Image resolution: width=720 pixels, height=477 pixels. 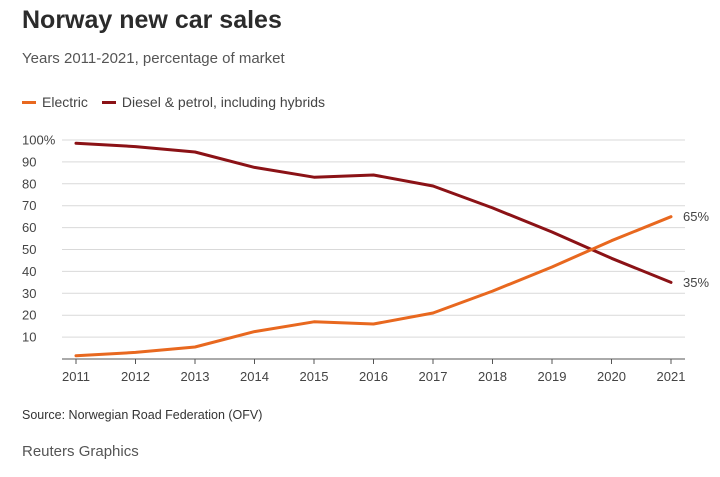 I want to click on y-tick-label-20: 20, so click(x=29, y=315).